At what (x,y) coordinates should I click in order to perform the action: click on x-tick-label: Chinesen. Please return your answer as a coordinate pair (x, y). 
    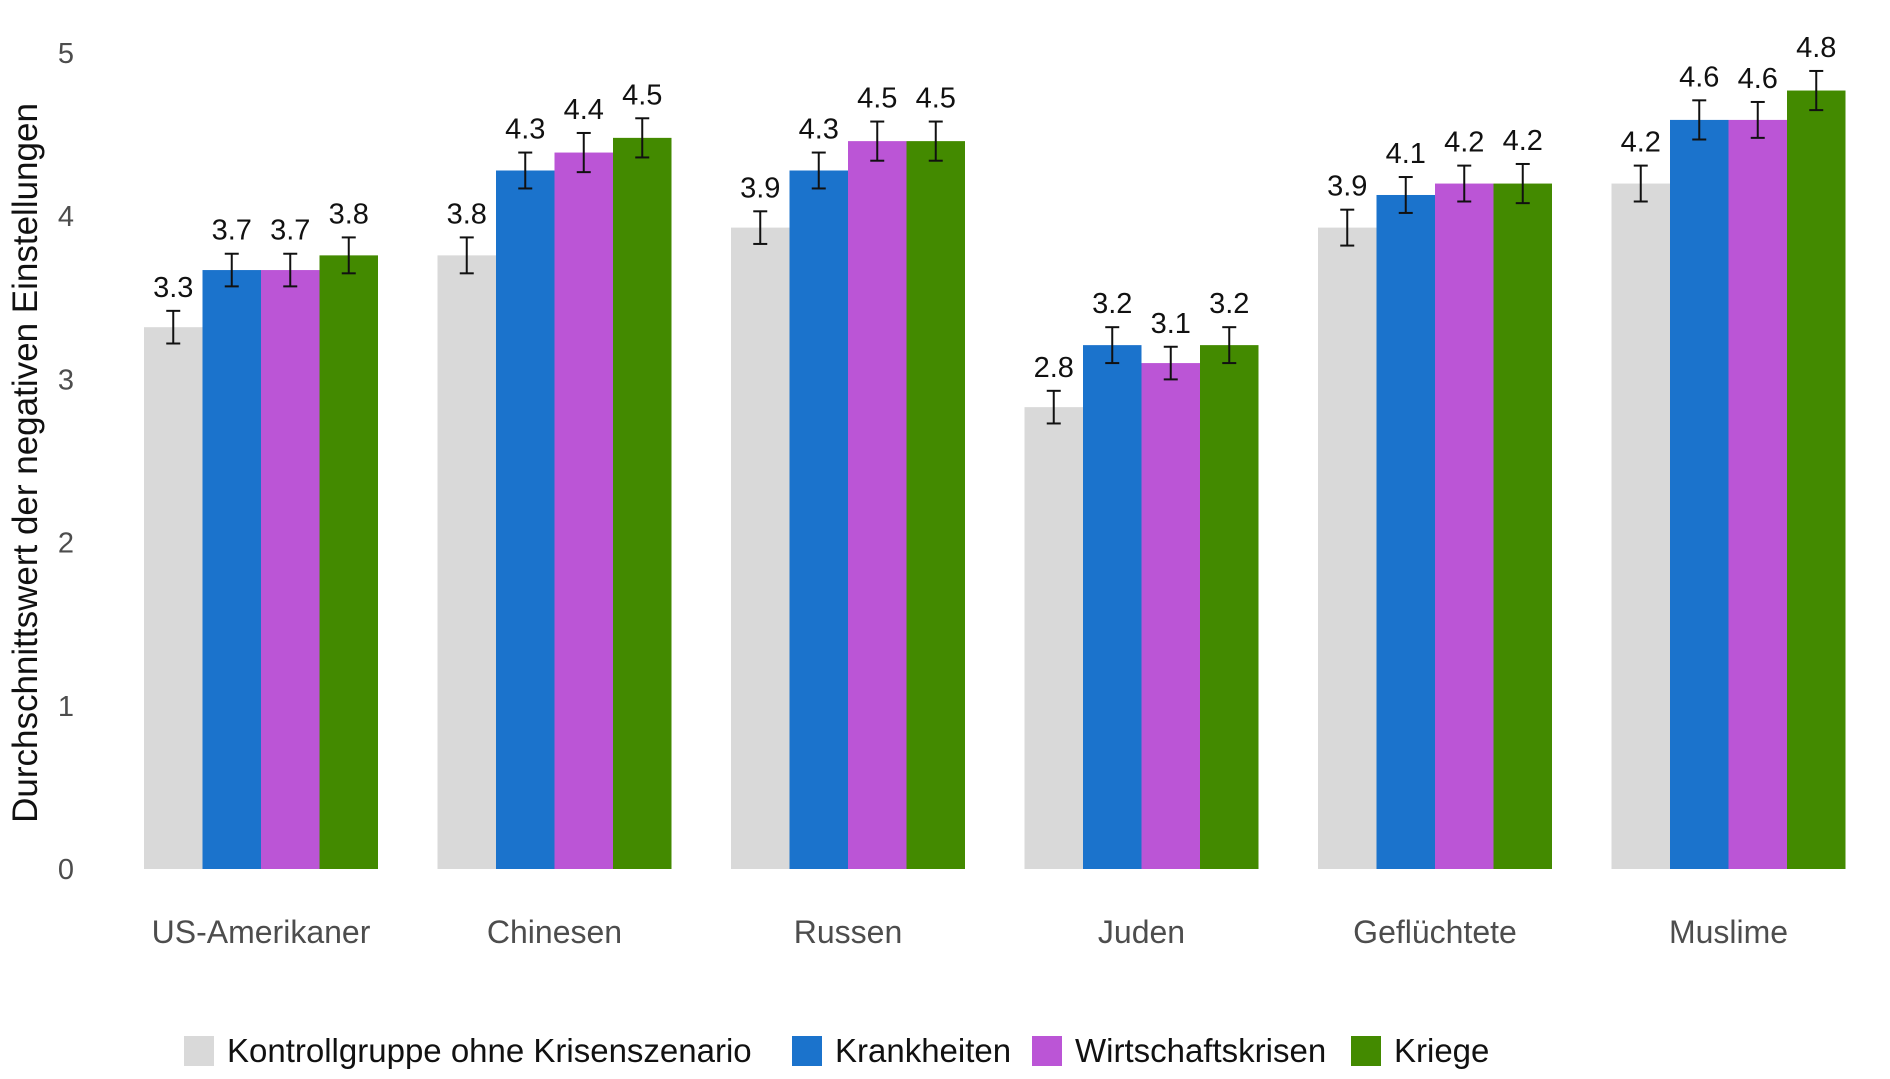
    Looking at the image, I should click on (554, 932).